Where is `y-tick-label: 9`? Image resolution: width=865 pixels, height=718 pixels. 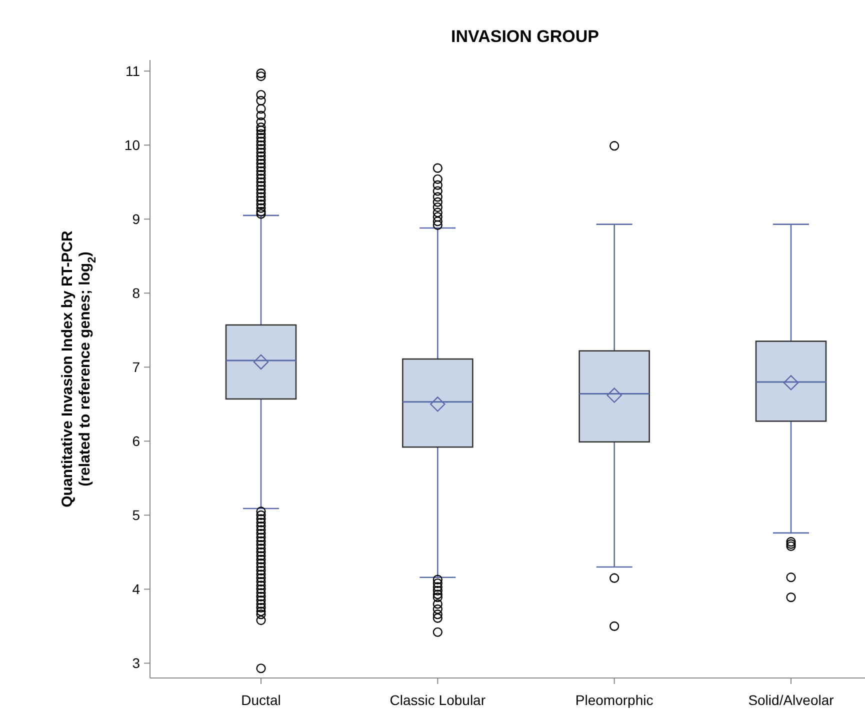
y-tick-label: 9 is located at coordinates (136, 219).